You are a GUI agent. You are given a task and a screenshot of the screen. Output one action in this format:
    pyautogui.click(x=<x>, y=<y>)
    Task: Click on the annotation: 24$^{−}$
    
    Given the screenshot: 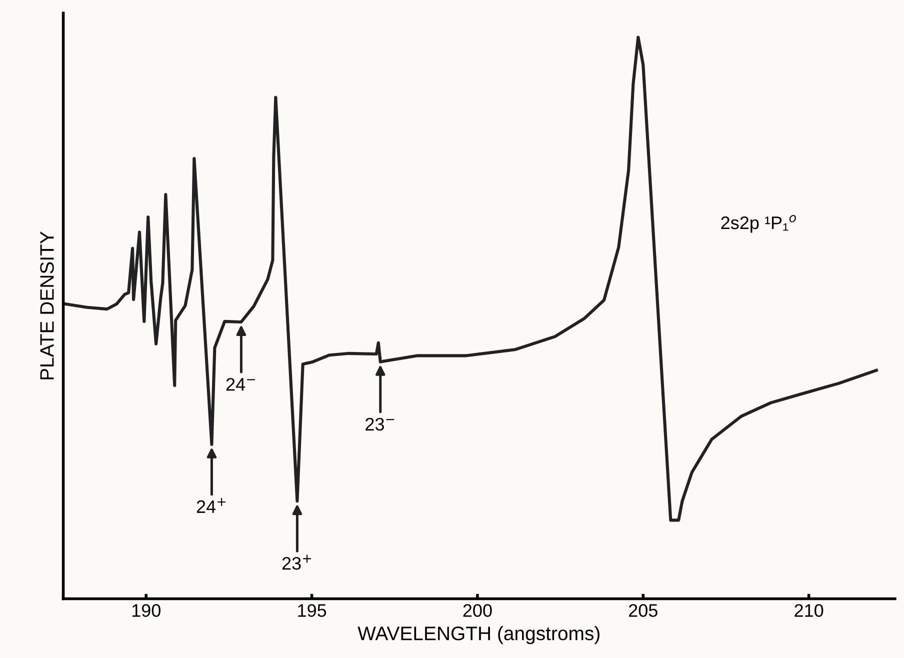 What is the action you would take?
    pyautogui.click(x=241, y=384)
    